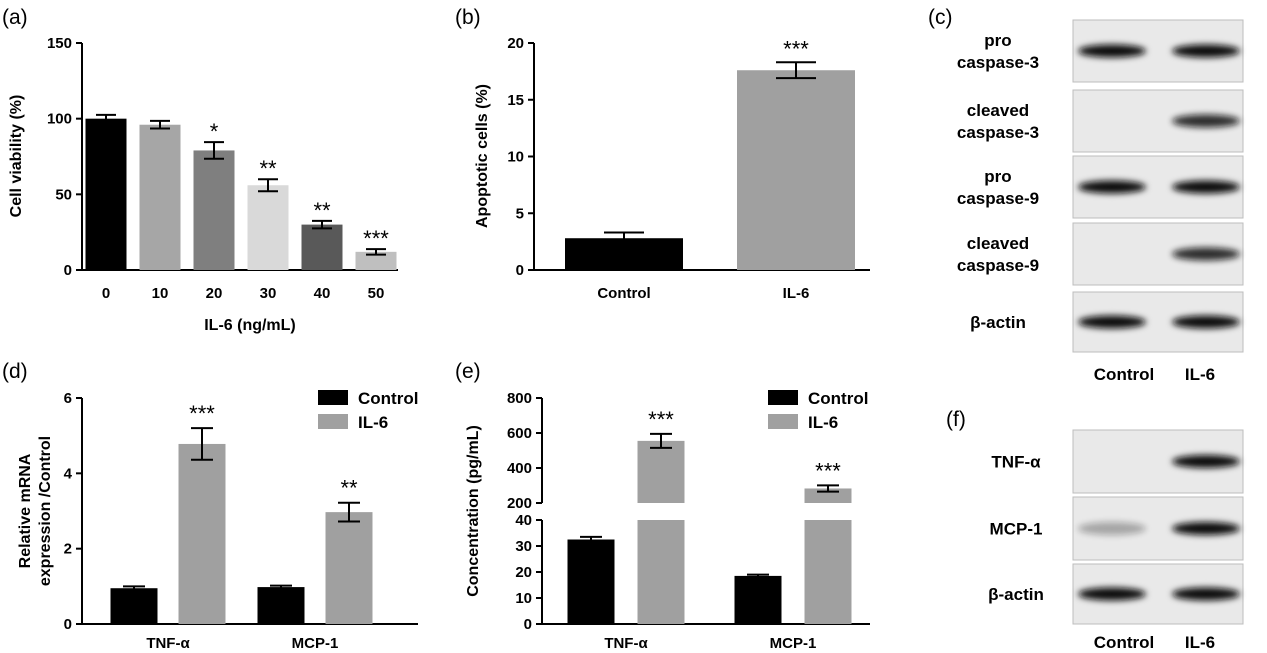 The width and height of the screenshot is (1267, 653). What do you see at coordinates (1200, 642) in the screenshot?
I see `blot-lane-label: IL-6` at bounding box center [1200, 642].